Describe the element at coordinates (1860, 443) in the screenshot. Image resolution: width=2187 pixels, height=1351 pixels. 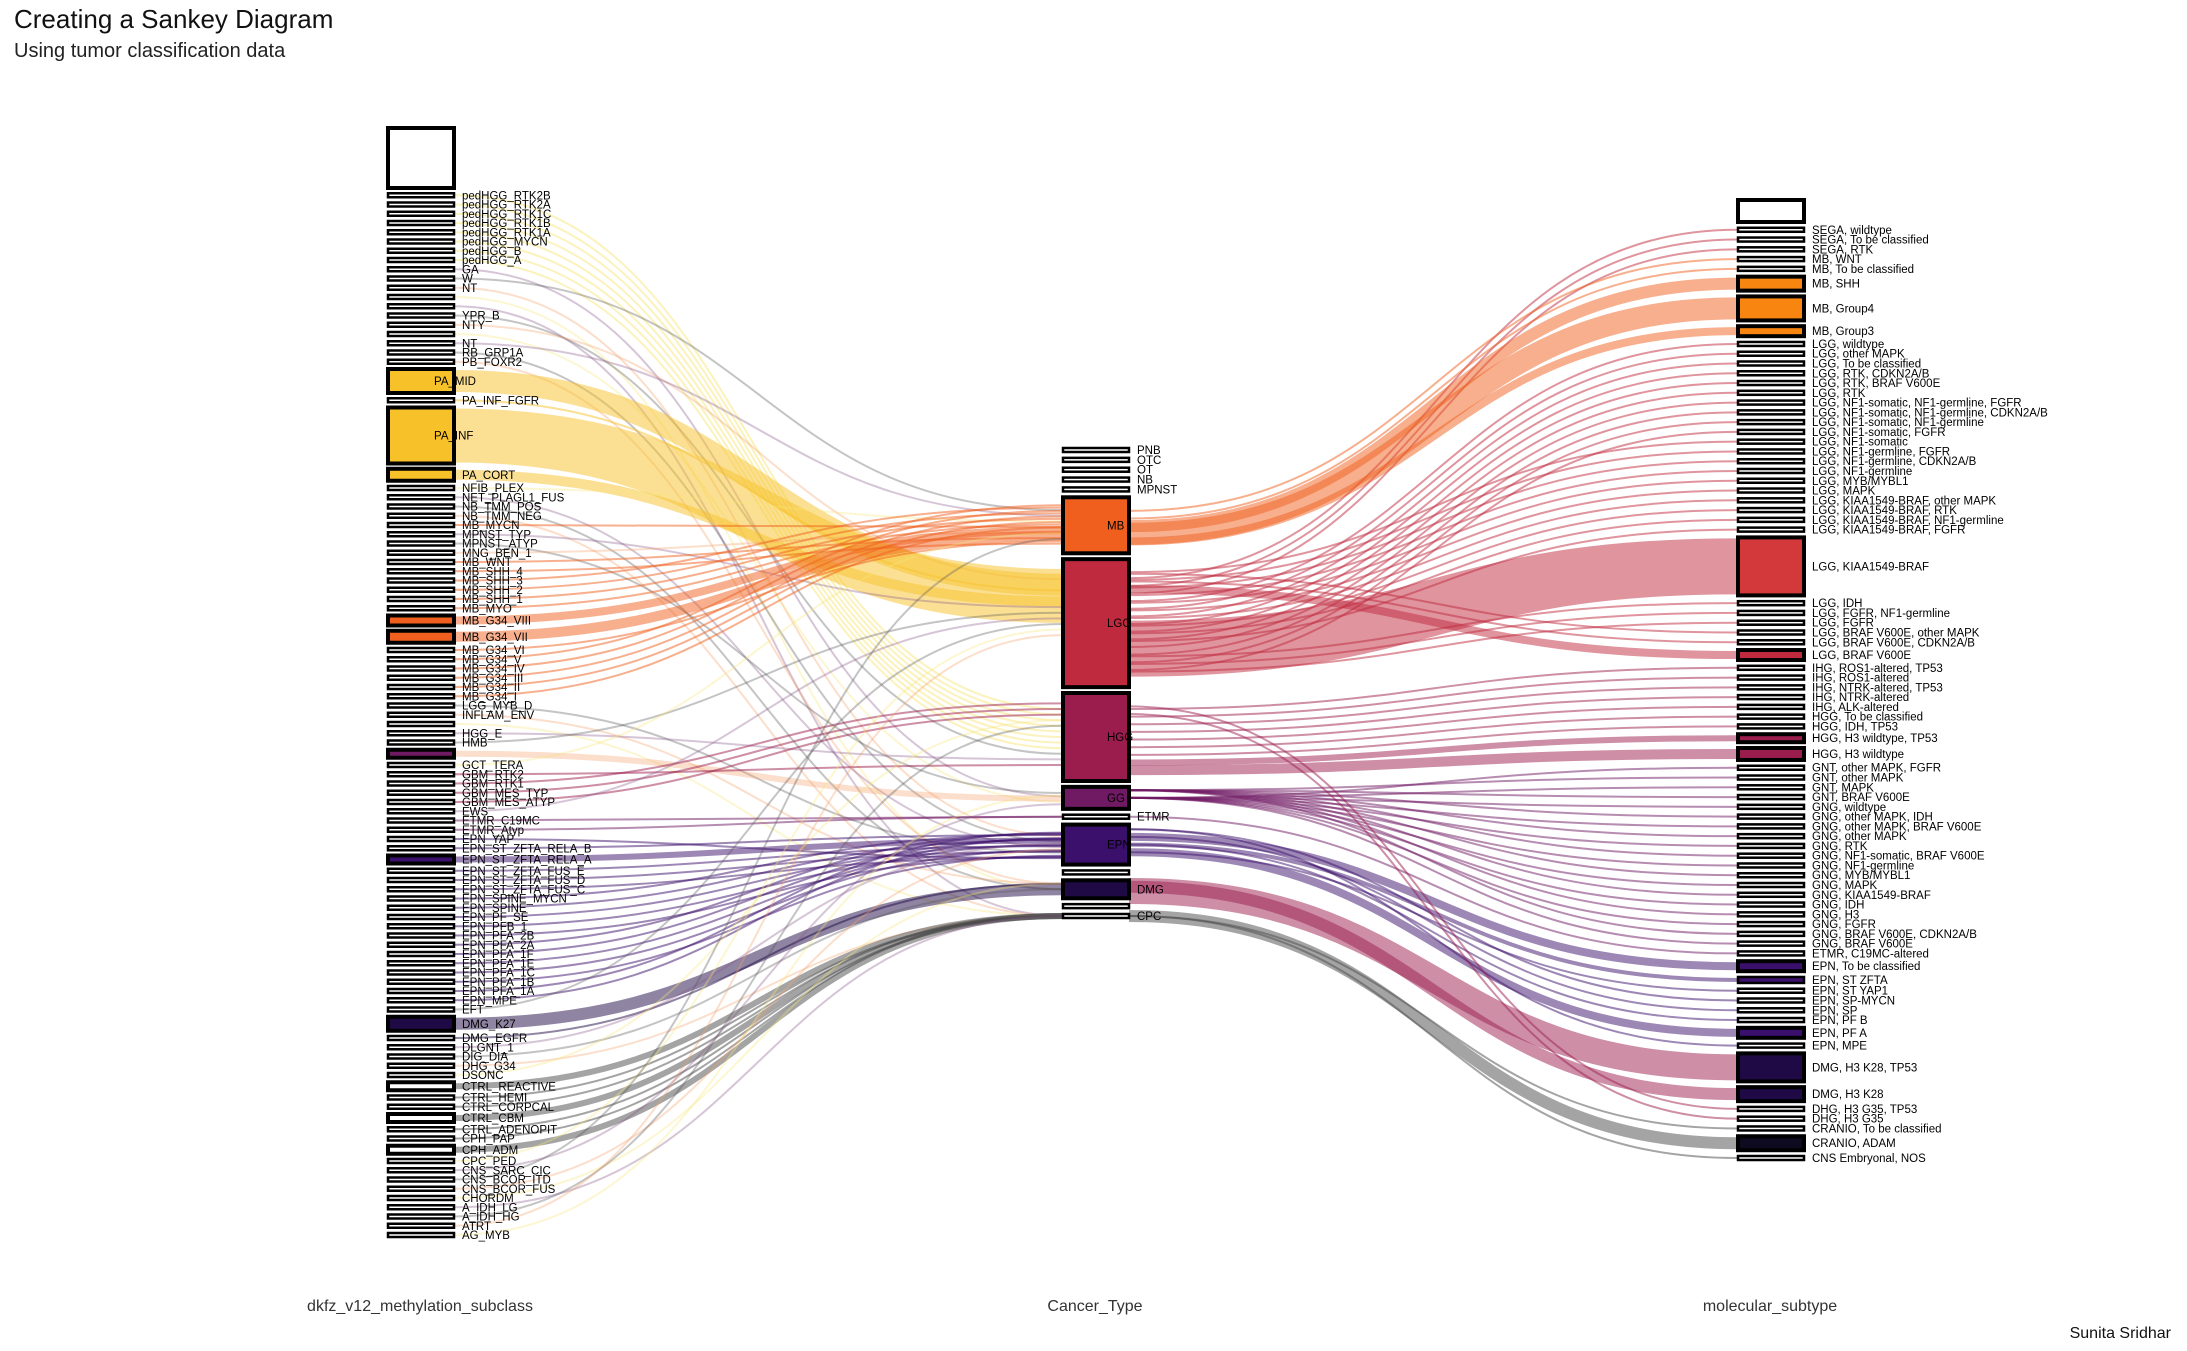
I see `node-label-c2-19: LGG, NF1-somatic` at that location.